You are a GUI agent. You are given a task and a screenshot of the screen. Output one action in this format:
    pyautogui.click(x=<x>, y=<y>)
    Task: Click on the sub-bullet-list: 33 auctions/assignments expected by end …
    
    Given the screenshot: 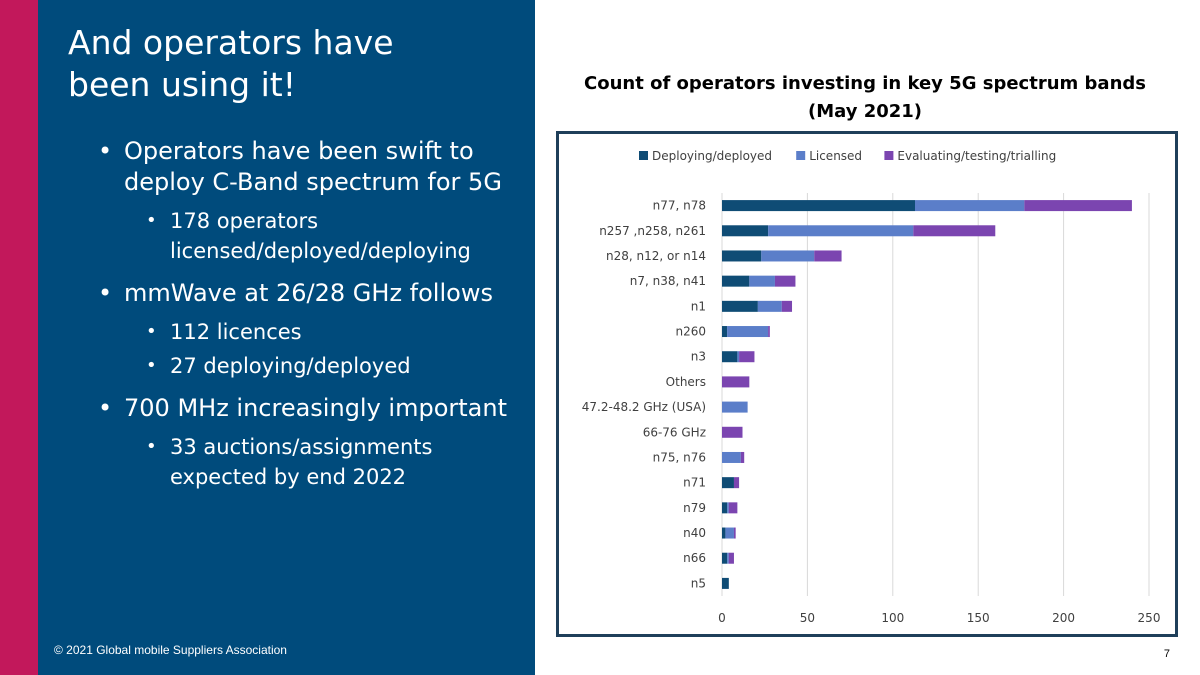 What is the action you would take?
    pyautogui.click(x=308, y=462)
    